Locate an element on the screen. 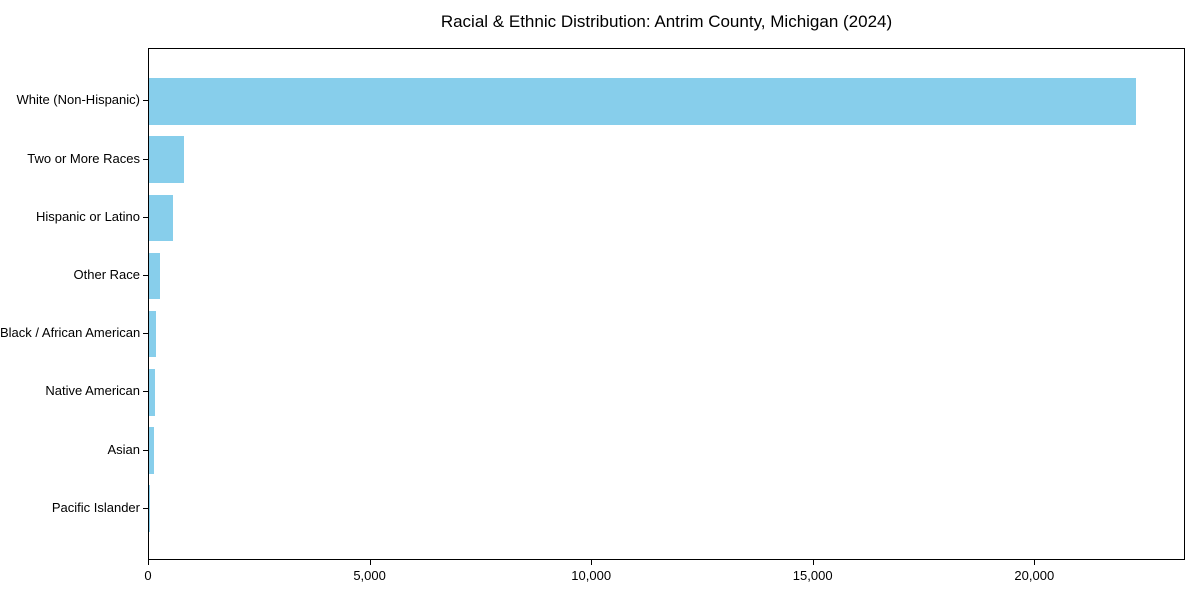 The height and width of the screenshot is (600, 1200). y-tick-label-native-american: Native American is located at coordinates (92, 391).